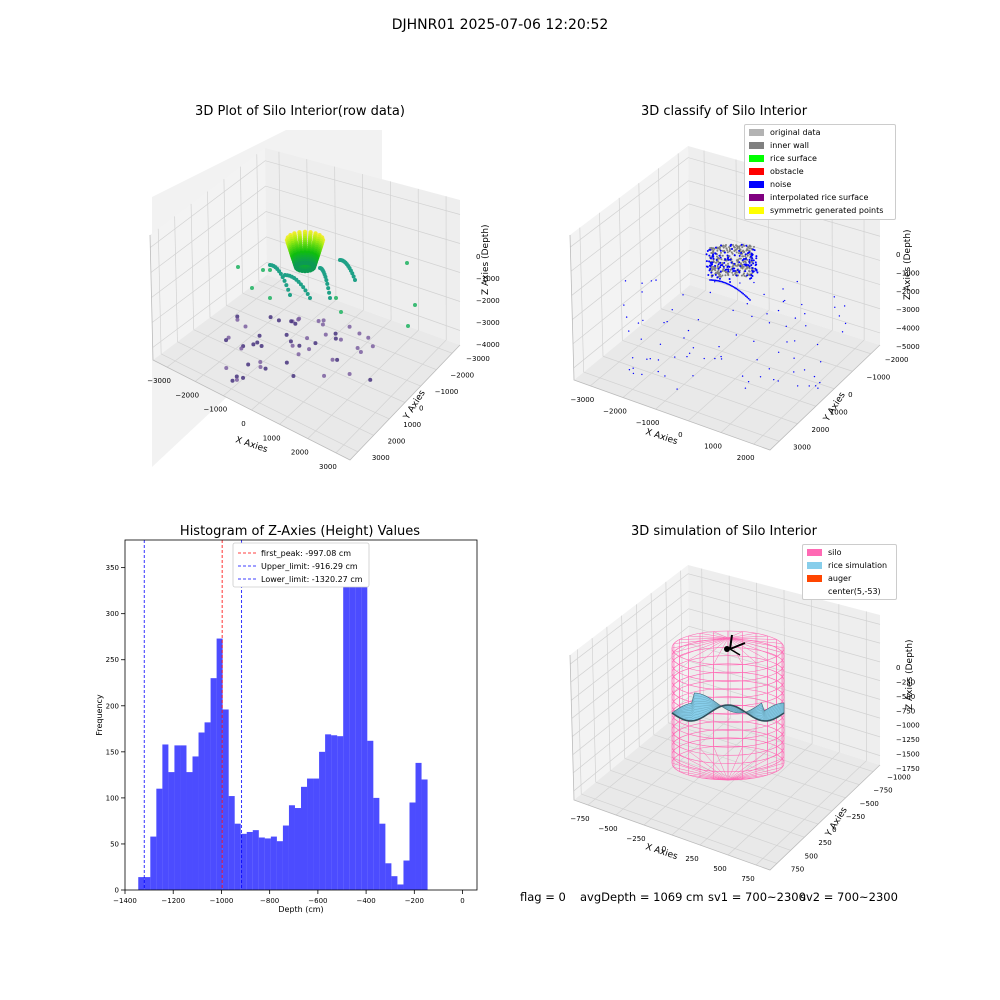 The image size is (1000, 1000). I want to click on simulation-plot-title: 3D simulation of Silo Interior, so click(724, 531).